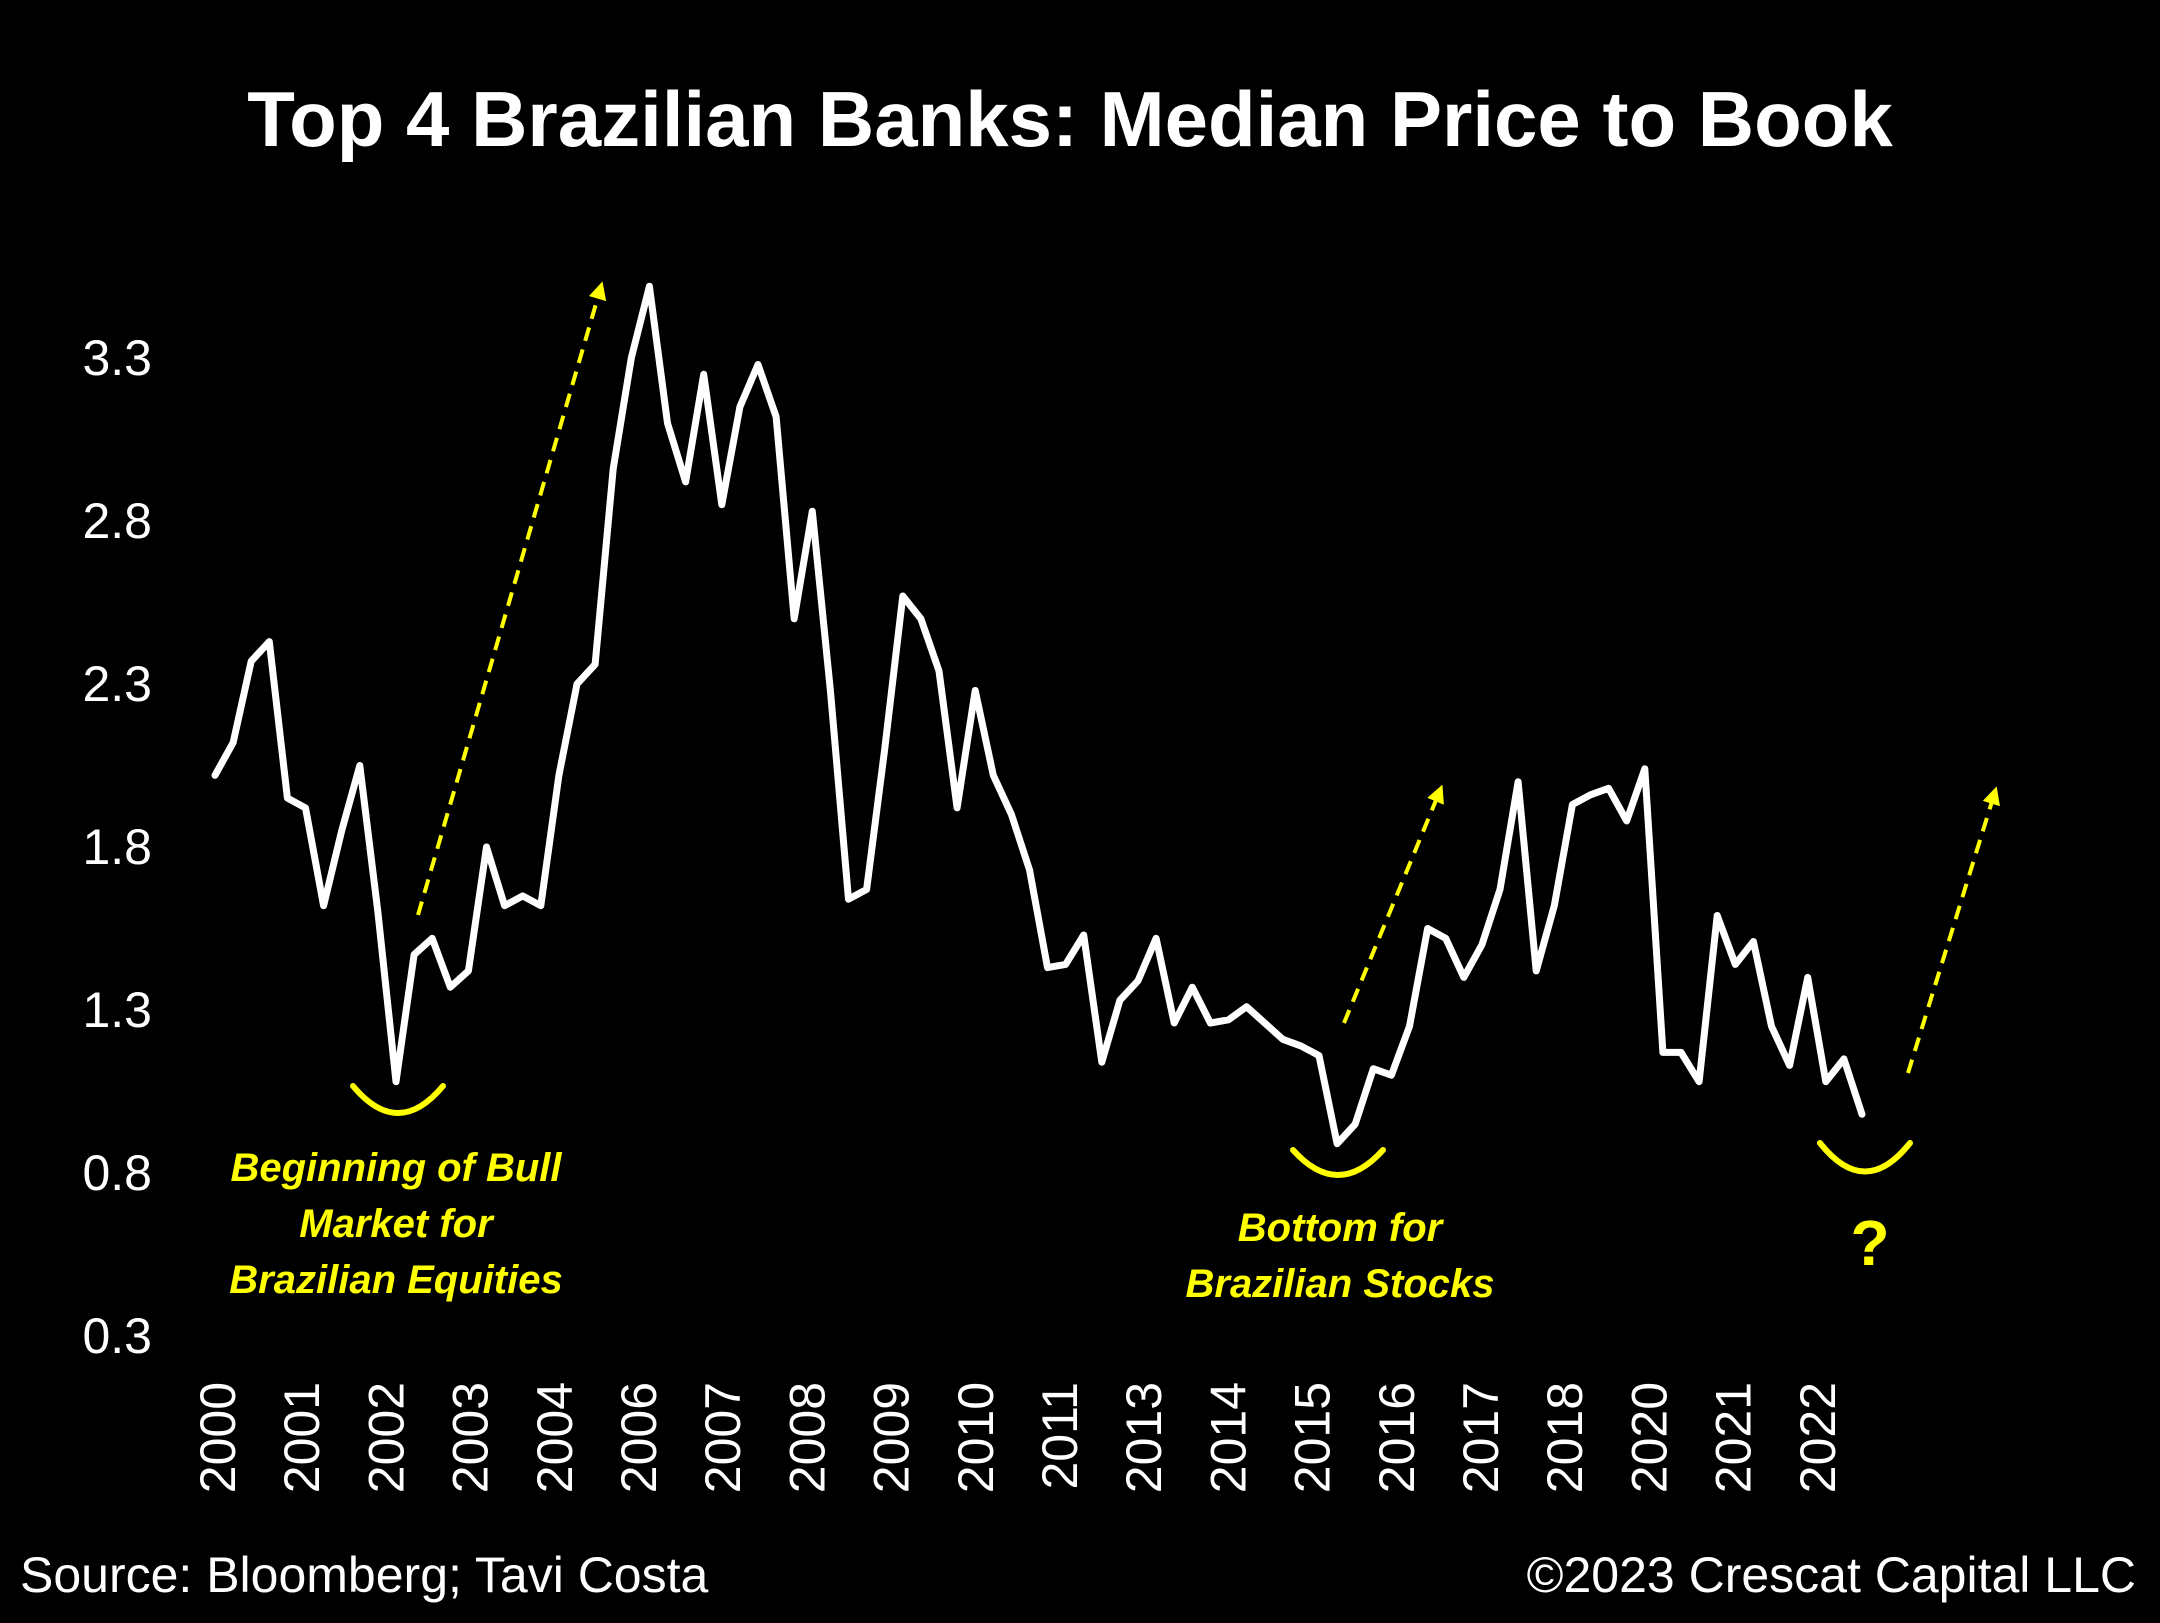 The width and height of the screenshot is (2160, 1623). I want to click on x-tick-label: 2007, so click(723, 1437).